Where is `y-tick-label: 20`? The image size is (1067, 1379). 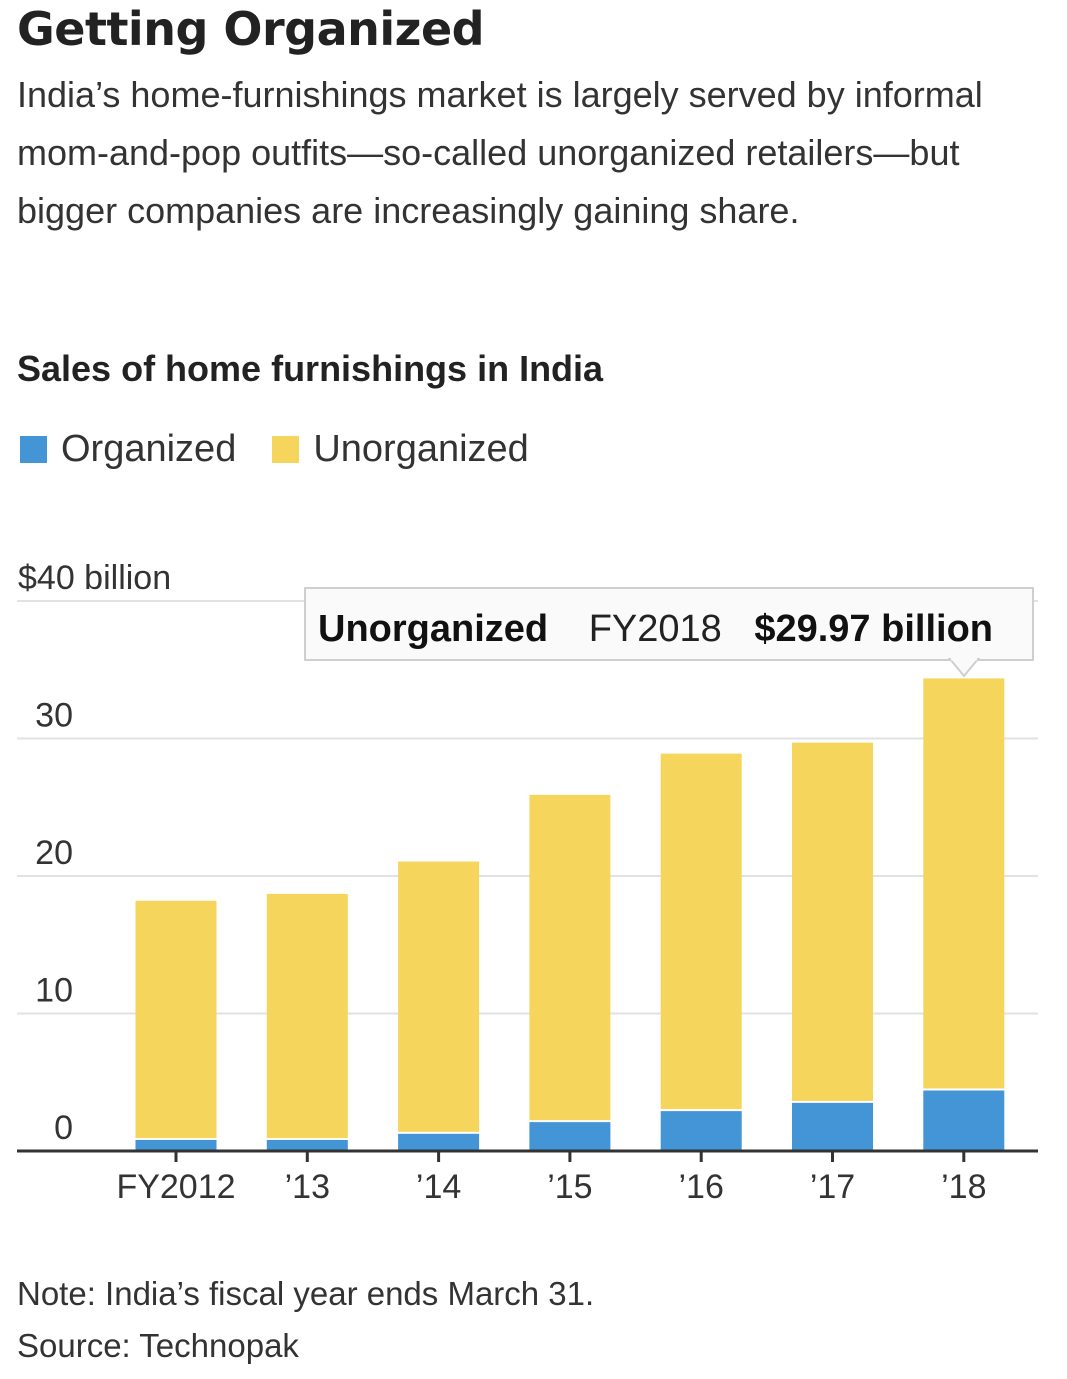 y-tick-label: 20 is located at coordinates (54, 853).